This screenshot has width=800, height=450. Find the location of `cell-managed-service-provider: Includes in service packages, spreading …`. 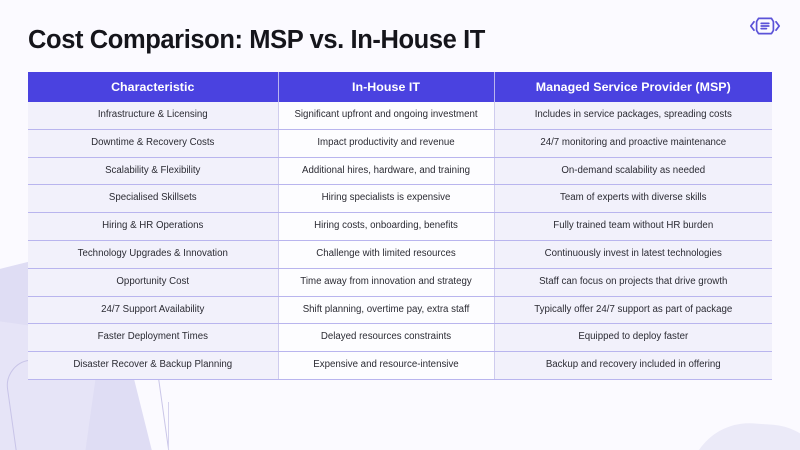

cell-managed-service-provider: Includes in service packages, spreading … is located at coordinates (633, 116).